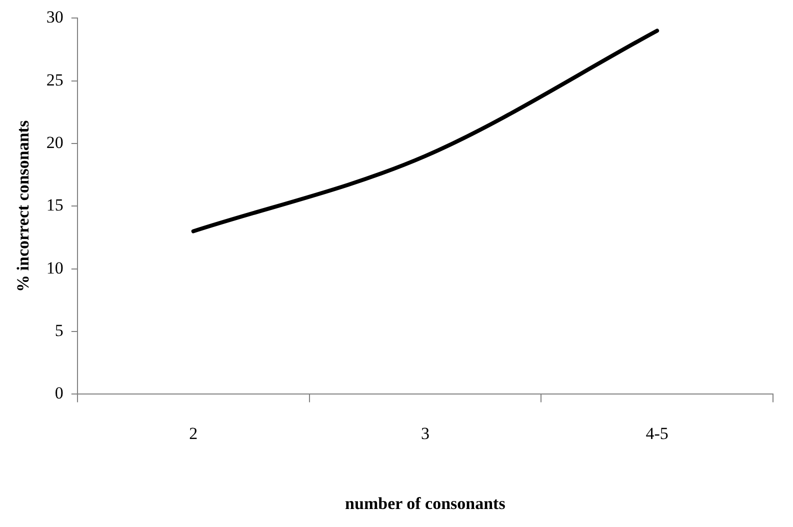  I want to click on y-axis-title: % incorrect consonants, so click(23, 206).